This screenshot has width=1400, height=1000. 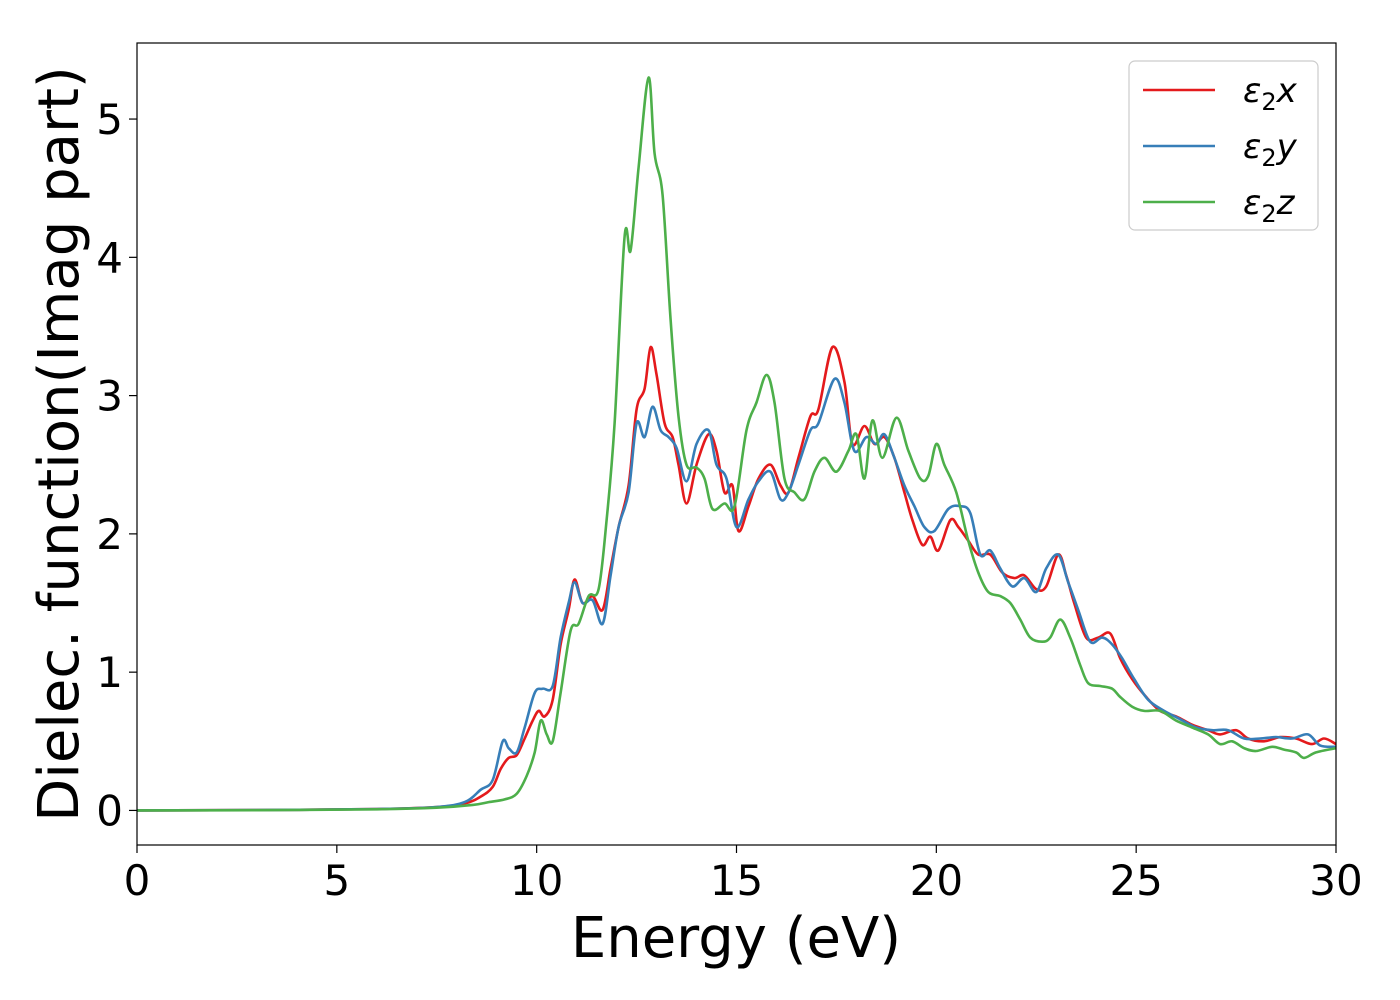 I want to click on legend-label-x: ε2x, so click(x=1270, y=93).